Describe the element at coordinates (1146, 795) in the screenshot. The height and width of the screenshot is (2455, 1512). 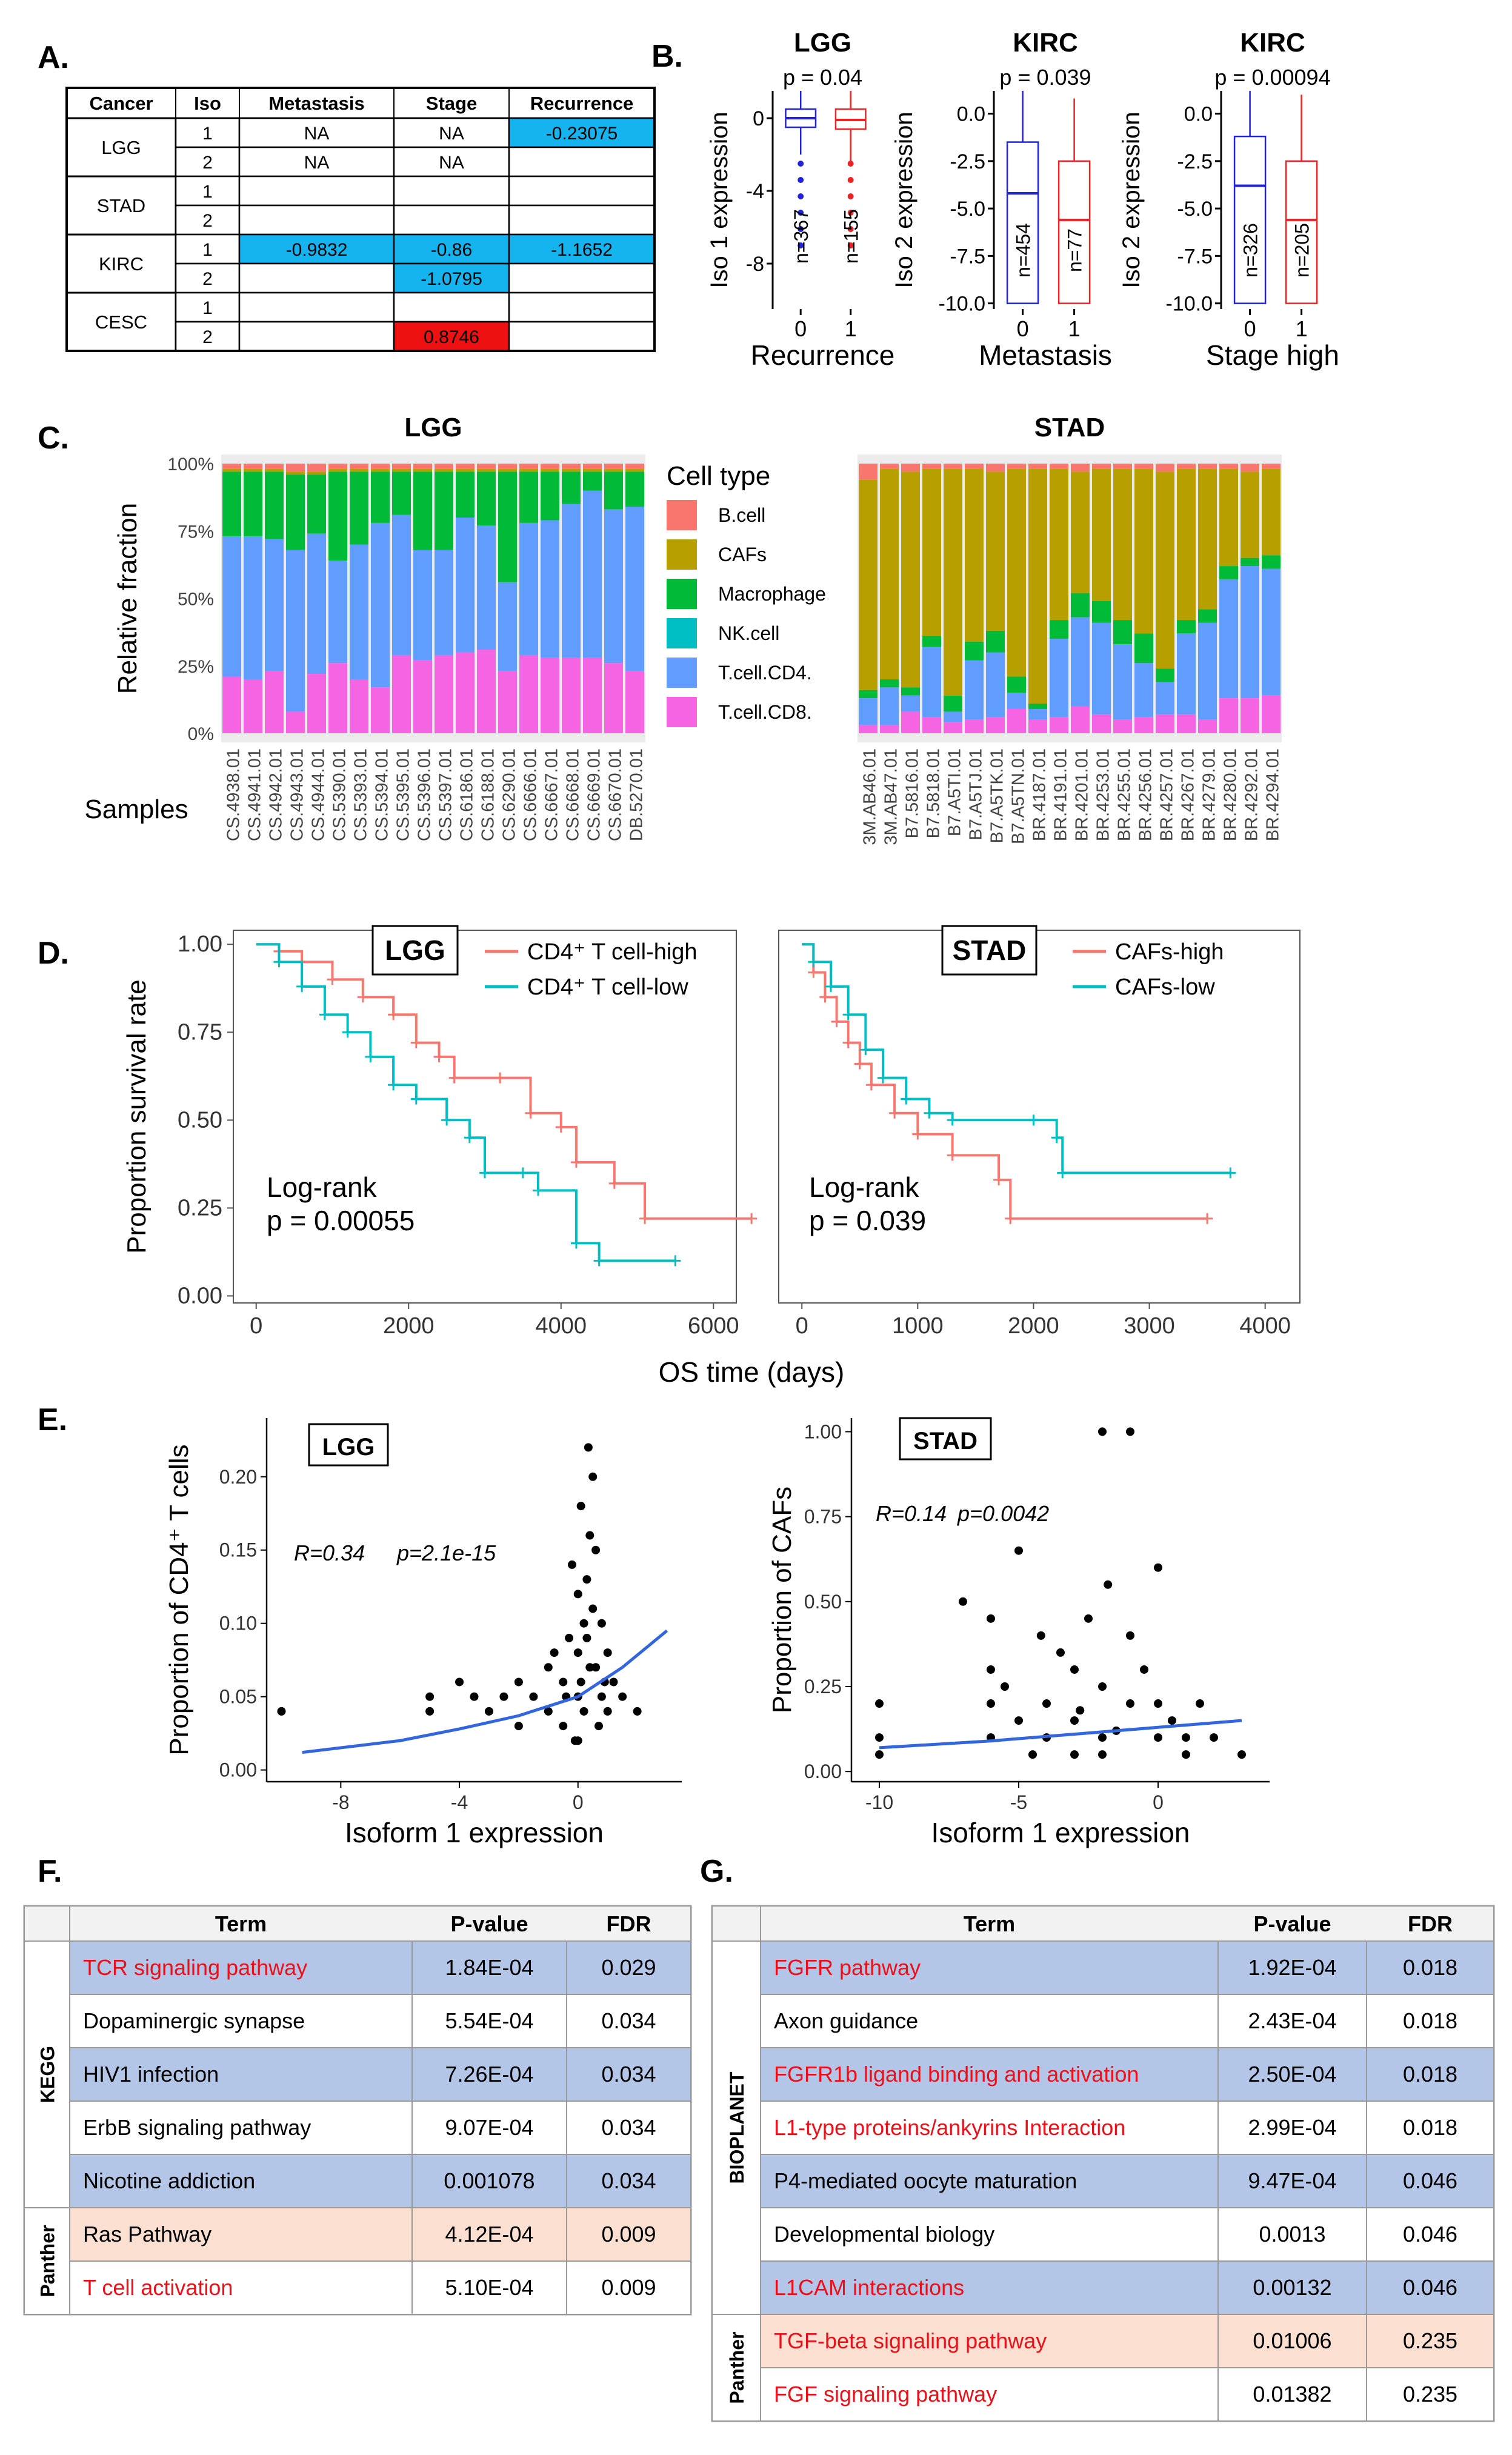
I see `sample-label: BR.4256.01` at that location.